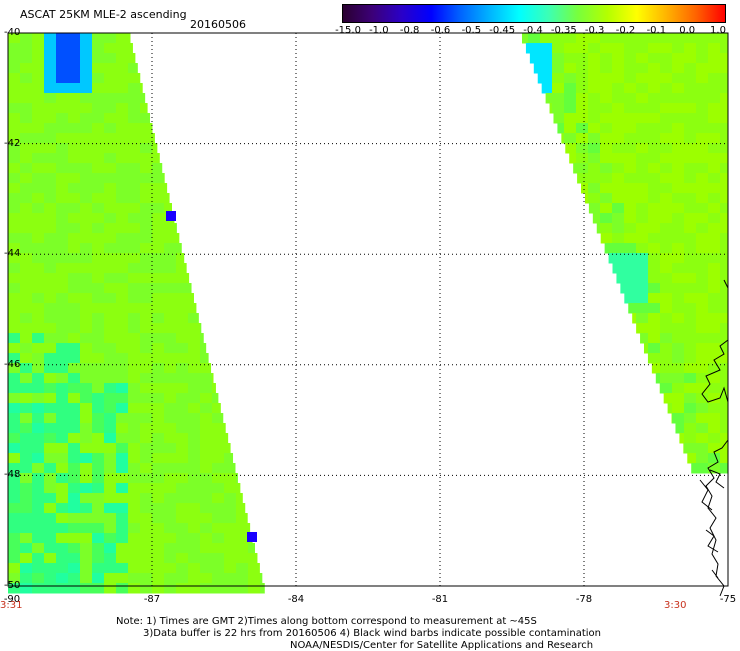 This screenshot has width=740, height=651. What do you see at coordinates (656, 30) in the screenshot?
I see `colorbar-label: -0.1` at bounding box center [656, 30].